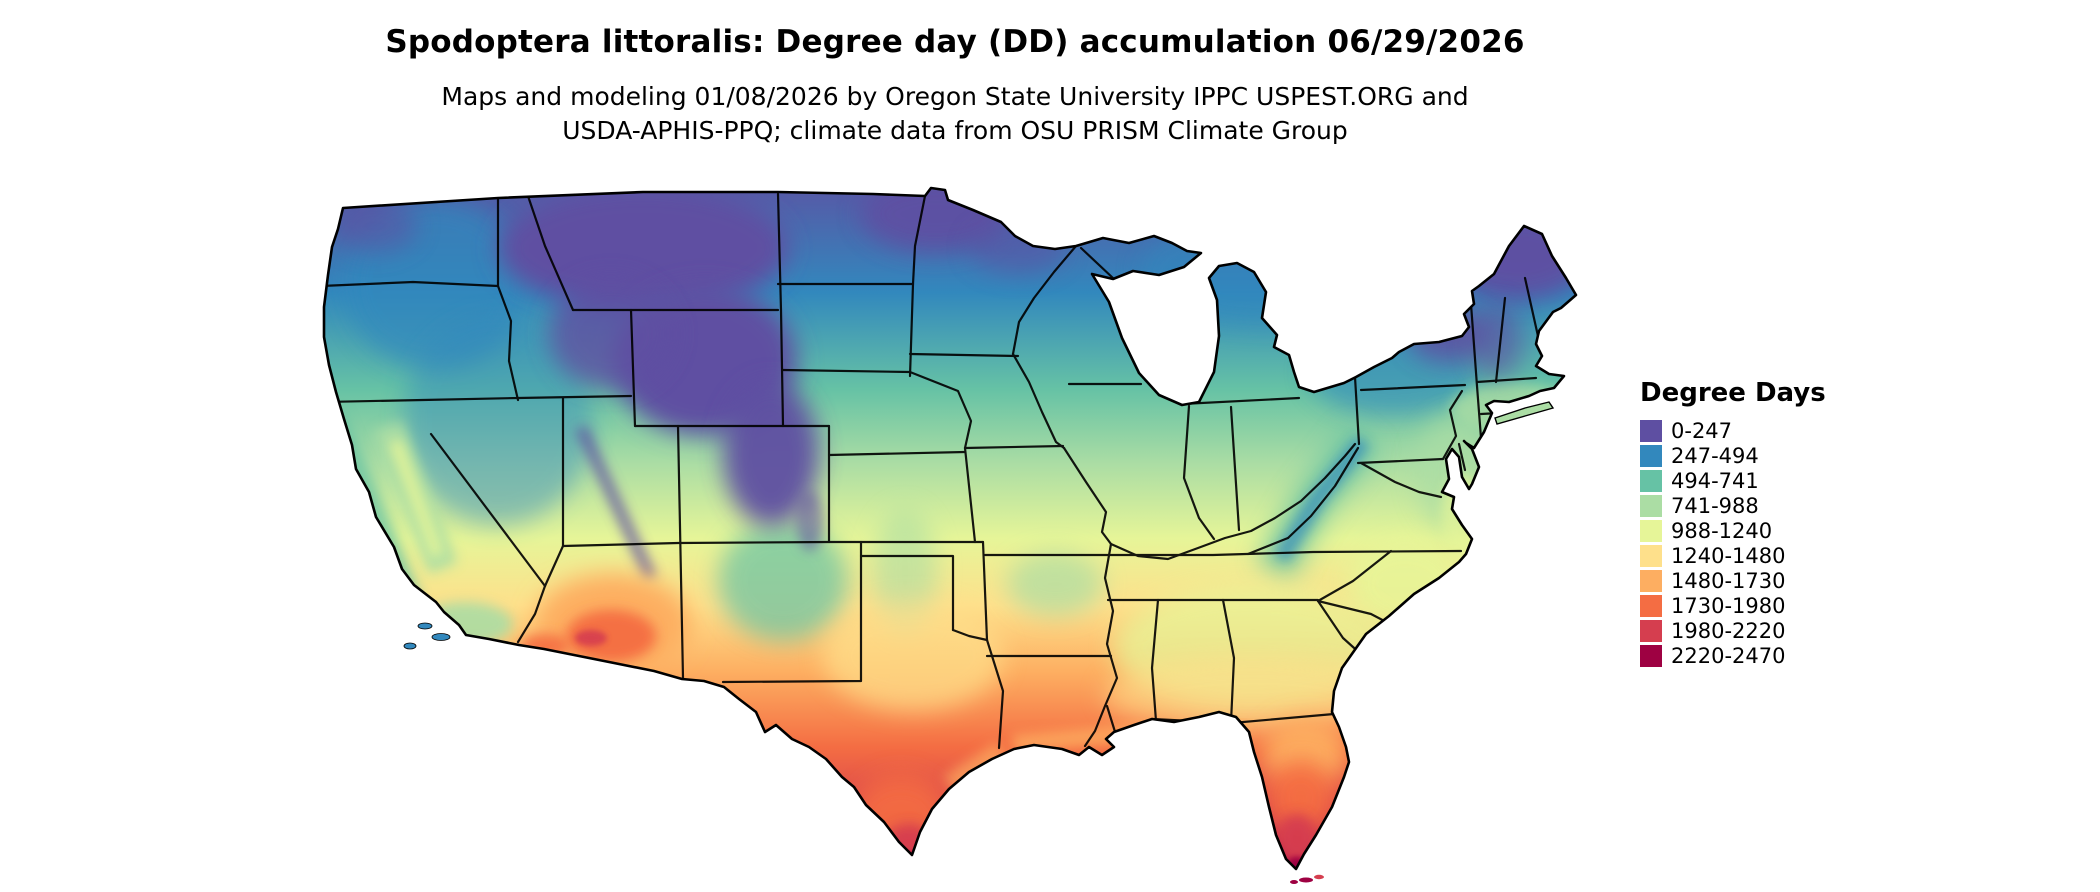  What do you see at coordinates (427, 636) in the screenshot?
I see `channel-islands` at bounding box center [427, 636].